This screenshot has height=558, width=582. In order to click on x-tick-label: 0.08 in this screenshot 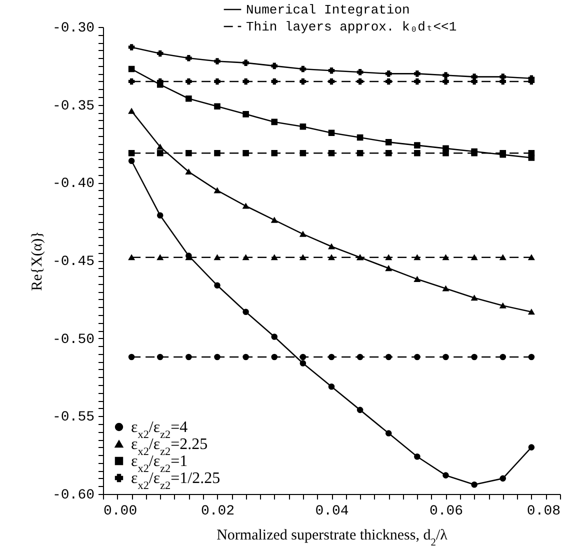, I will do `click(543, 512)`.